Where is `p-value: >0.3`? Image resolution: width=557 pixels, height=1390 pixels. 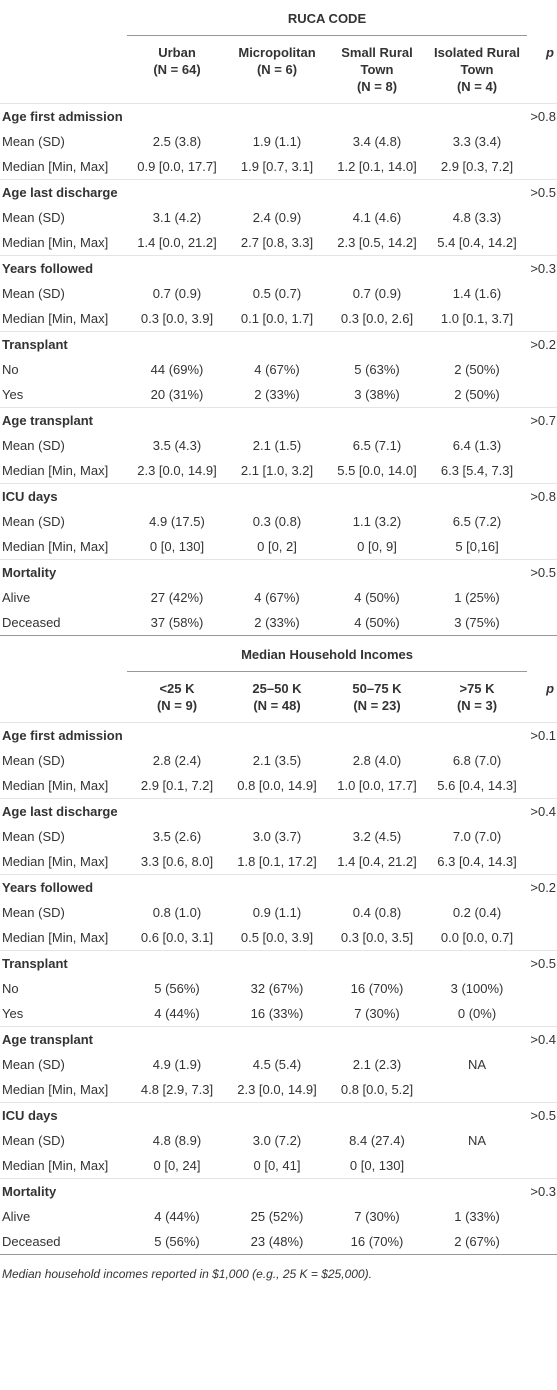
p-value: >0.3 is located at coordinates (542, 1191).